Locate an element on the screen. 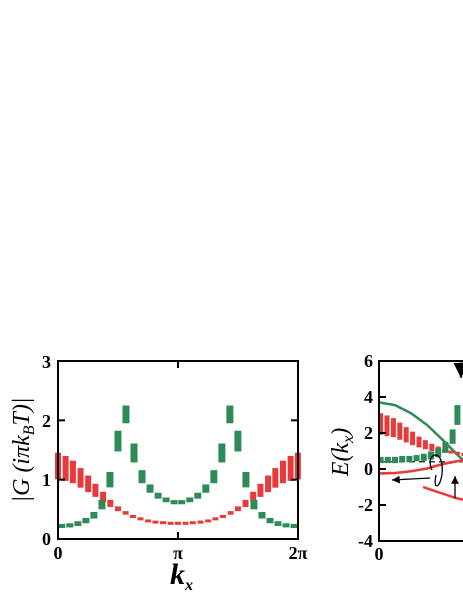 This screenshot has width=463, height=599. left-ytick-2: 2 is located at coordinates (46, 421).